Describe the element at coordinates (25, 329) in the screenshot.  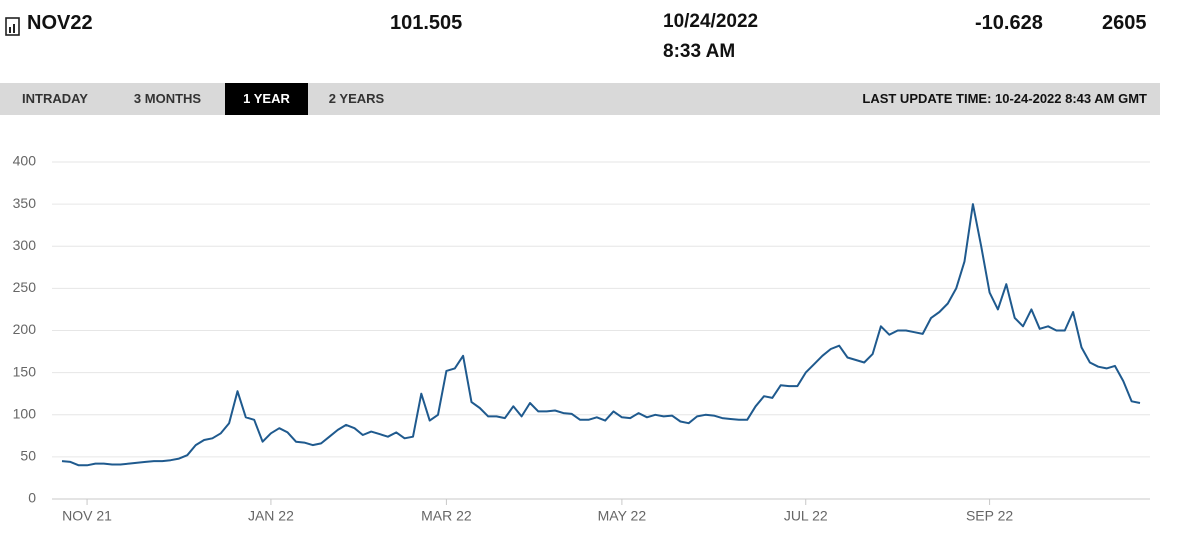
I see `y-tick-label: 200` at that location.